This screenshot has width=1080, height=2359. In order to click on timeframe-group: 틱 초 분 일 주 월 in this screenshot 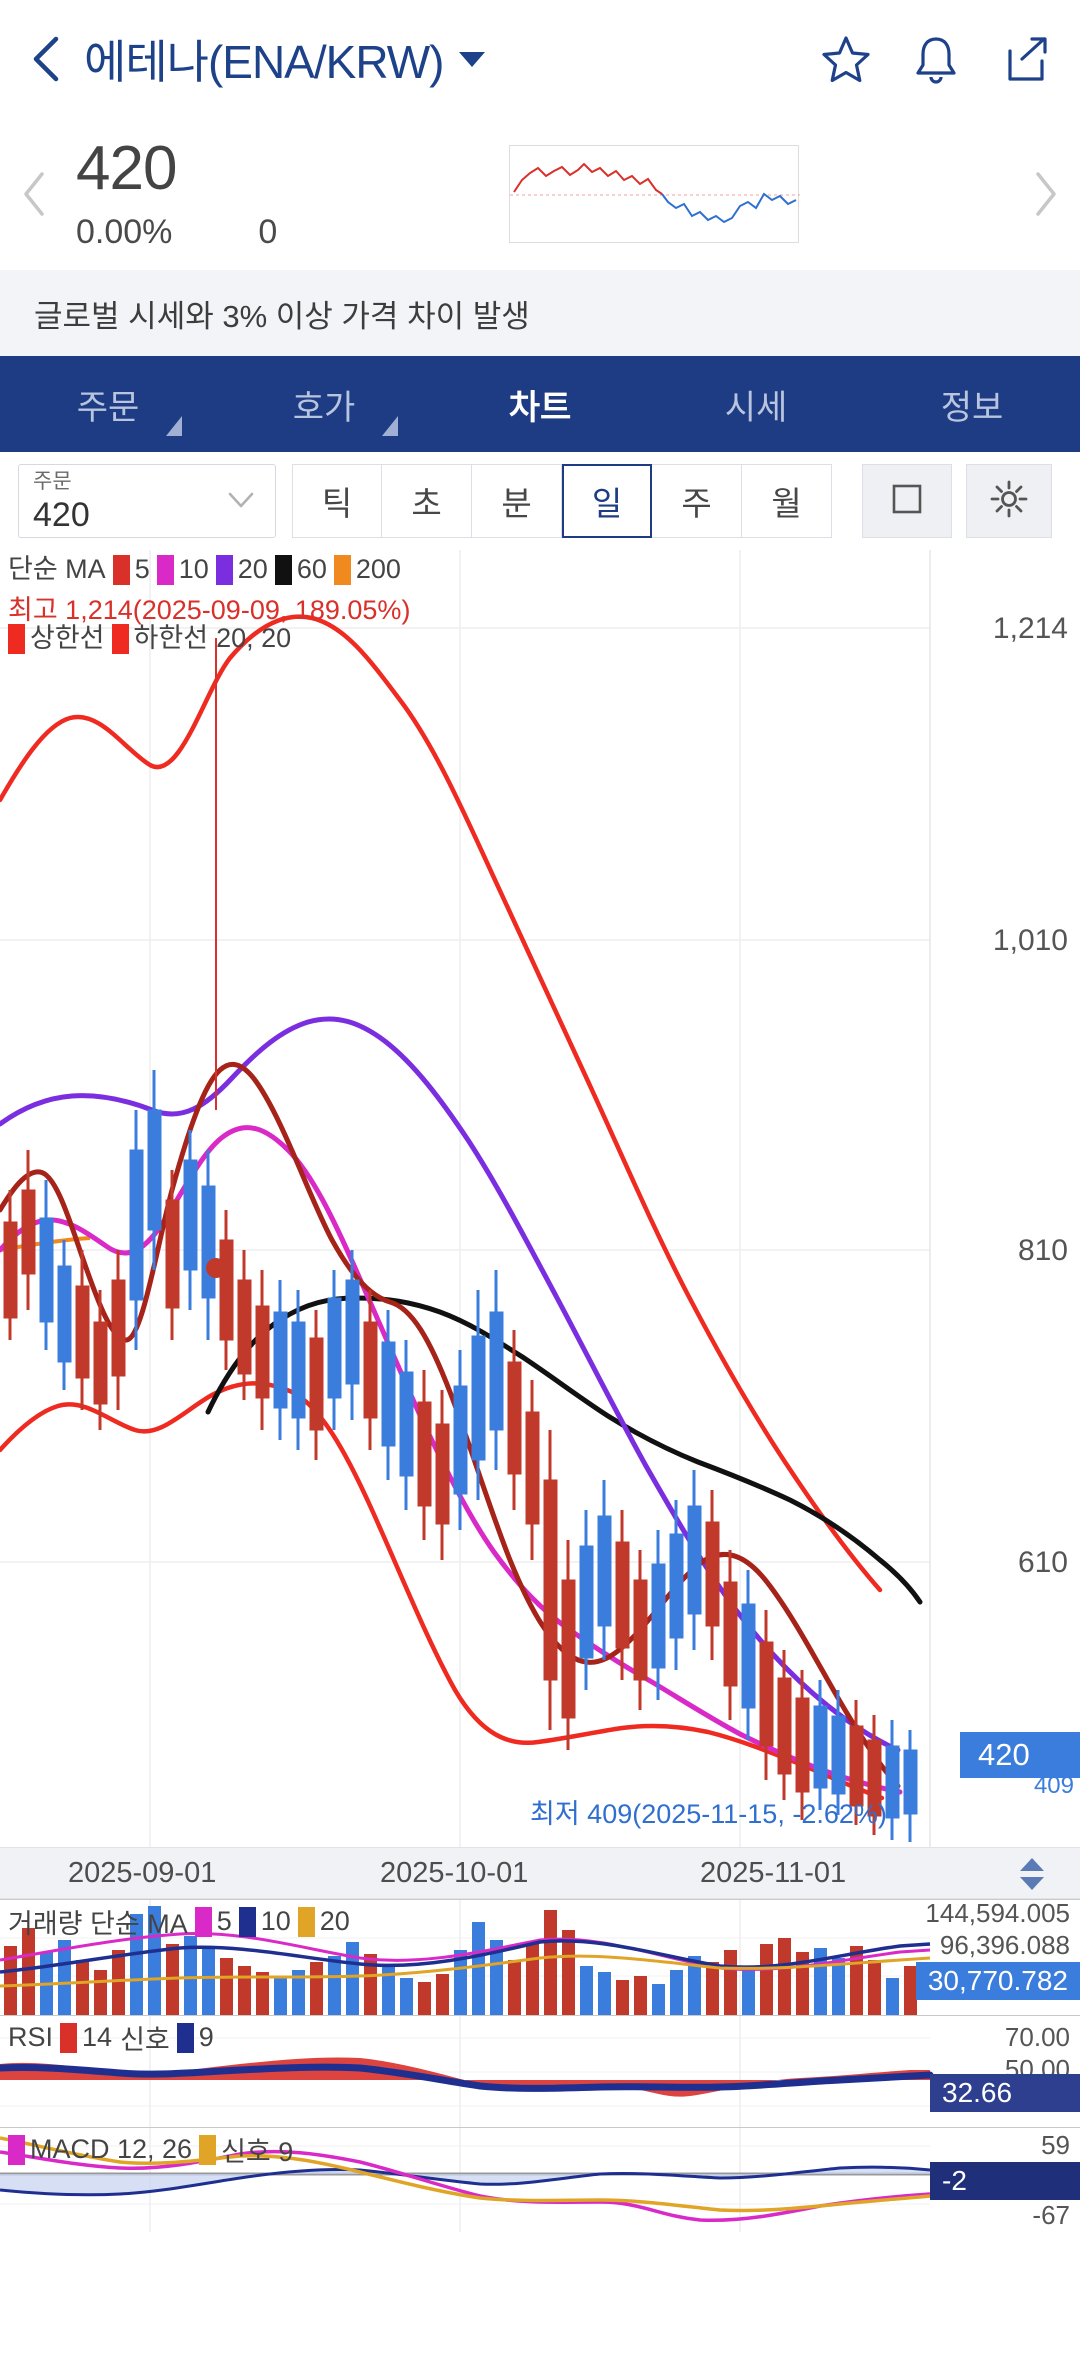, I will do `click(562, 501)`.